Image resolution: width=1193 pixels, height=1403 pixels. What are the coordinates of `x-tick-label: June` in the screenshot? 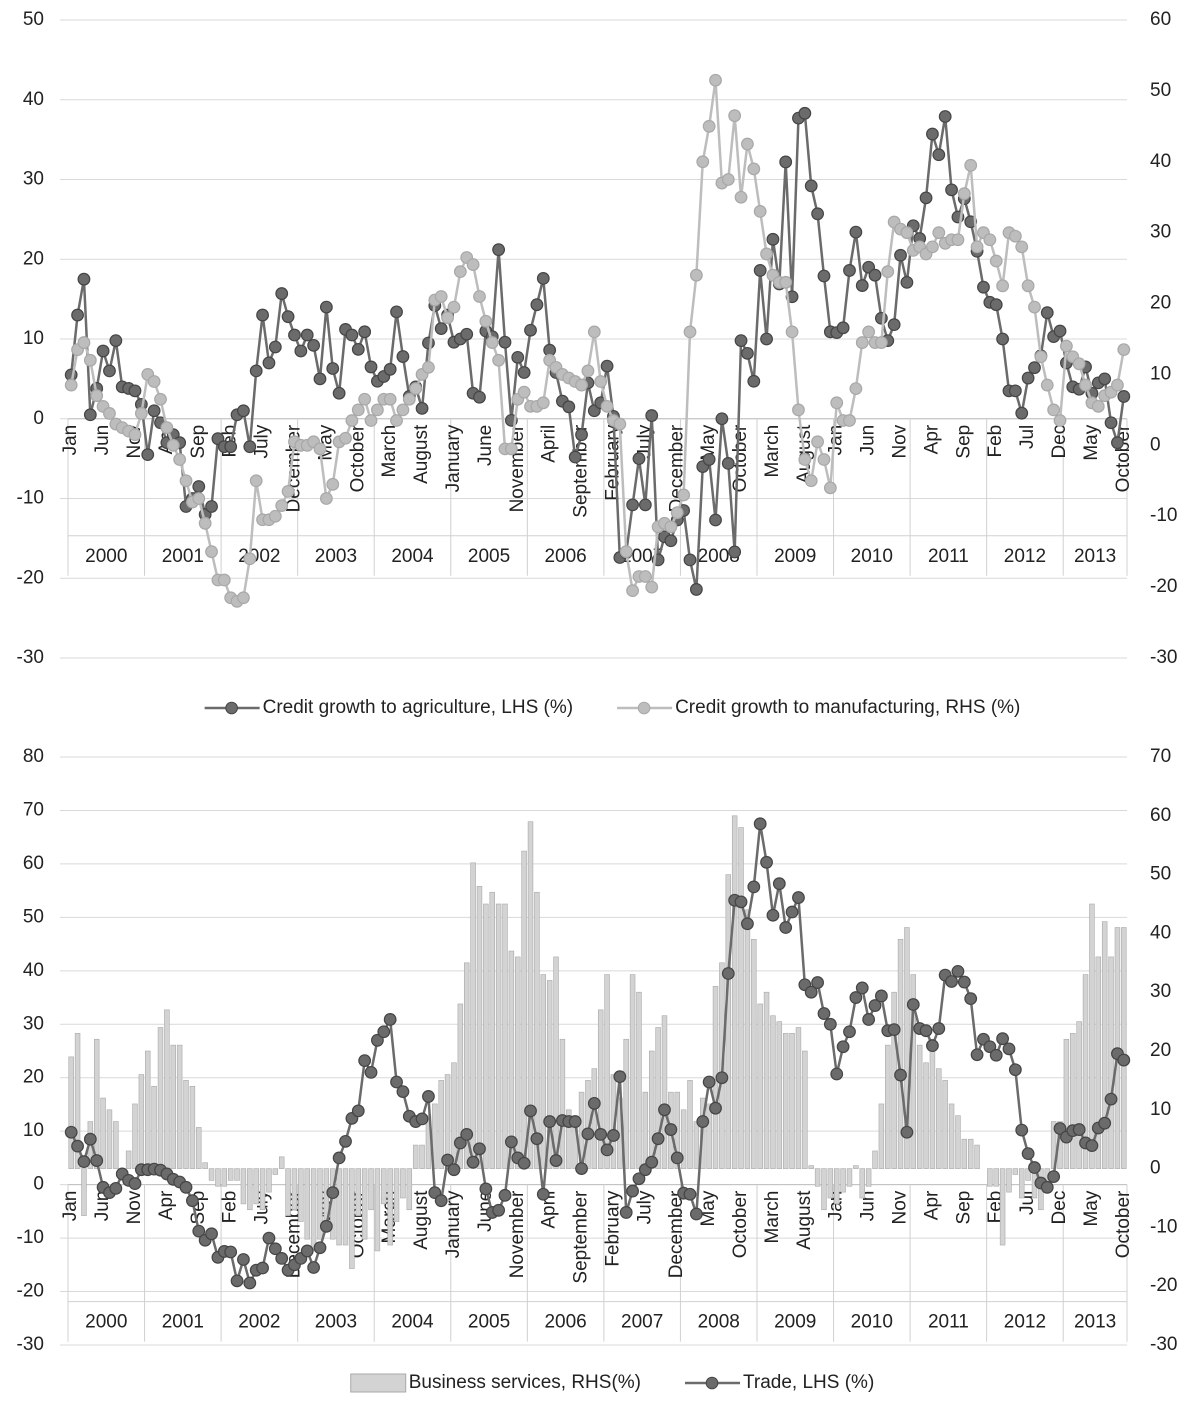 It's located at (485, 445).